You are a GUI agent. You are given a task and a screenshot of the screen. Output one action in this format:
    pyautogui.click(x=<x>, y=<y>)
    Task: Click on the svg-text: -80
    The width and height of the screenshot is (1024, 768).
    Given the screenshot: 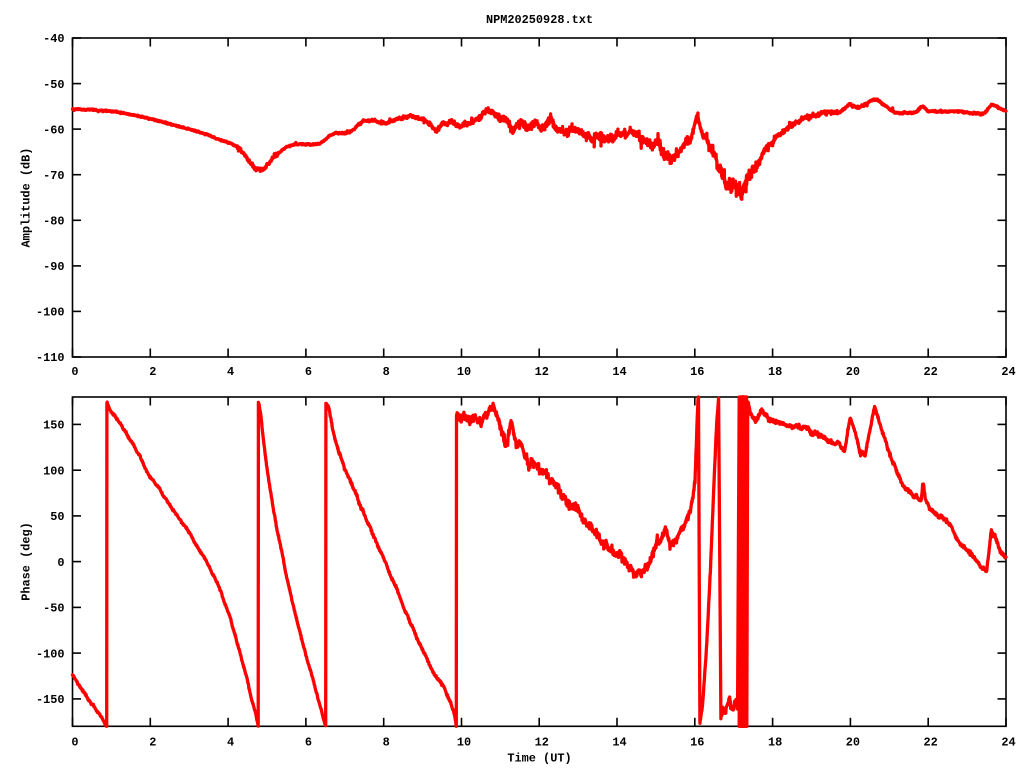 What is the action you would take?
    pyautogui.click(x=53, y=222)
    